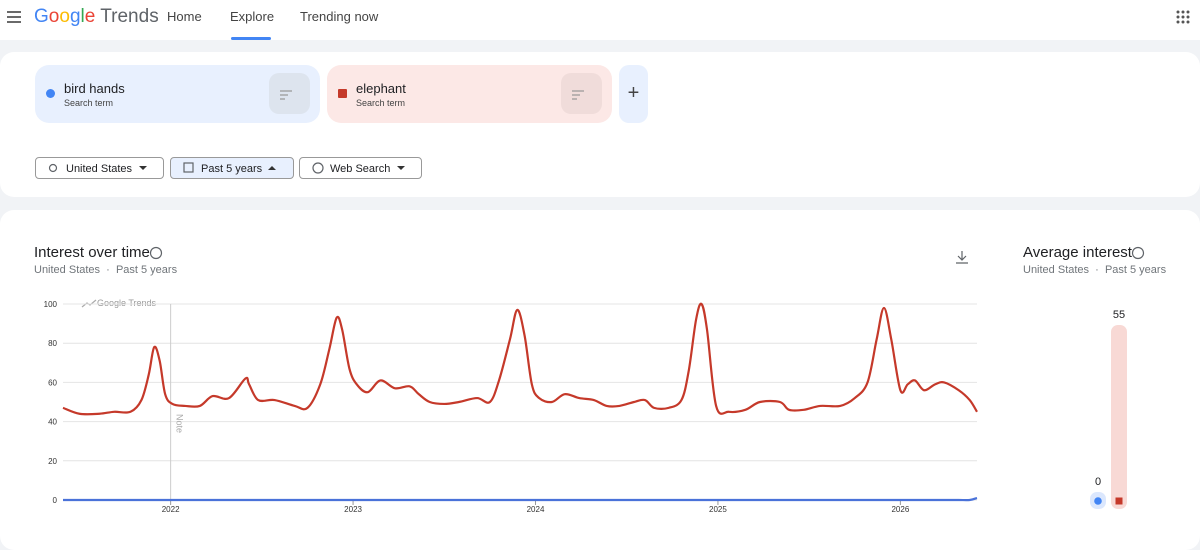  Describe the element at coordinates (718, 509) in the screenshot. I see `x-tick-label: 2025` at that location.